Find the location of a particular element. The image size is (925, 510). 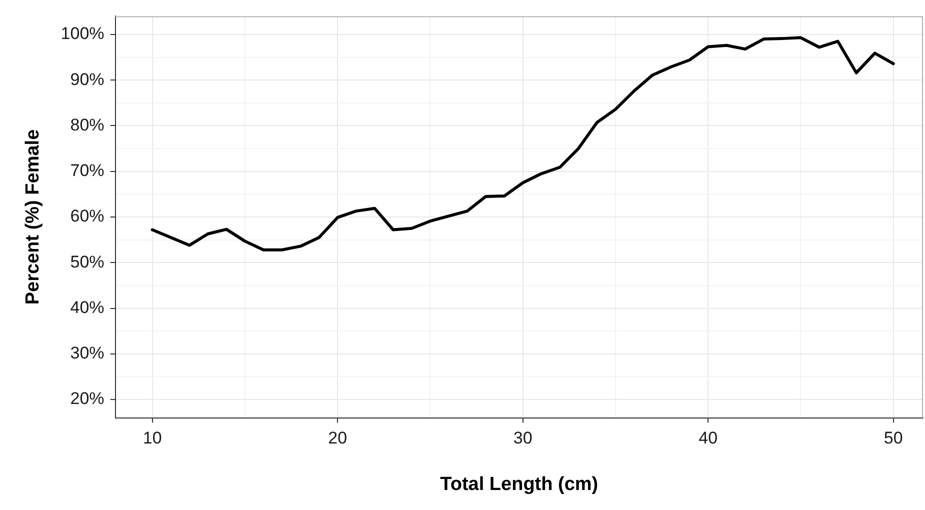

x-tick-label: 10 is located at coordinates (152, 438).